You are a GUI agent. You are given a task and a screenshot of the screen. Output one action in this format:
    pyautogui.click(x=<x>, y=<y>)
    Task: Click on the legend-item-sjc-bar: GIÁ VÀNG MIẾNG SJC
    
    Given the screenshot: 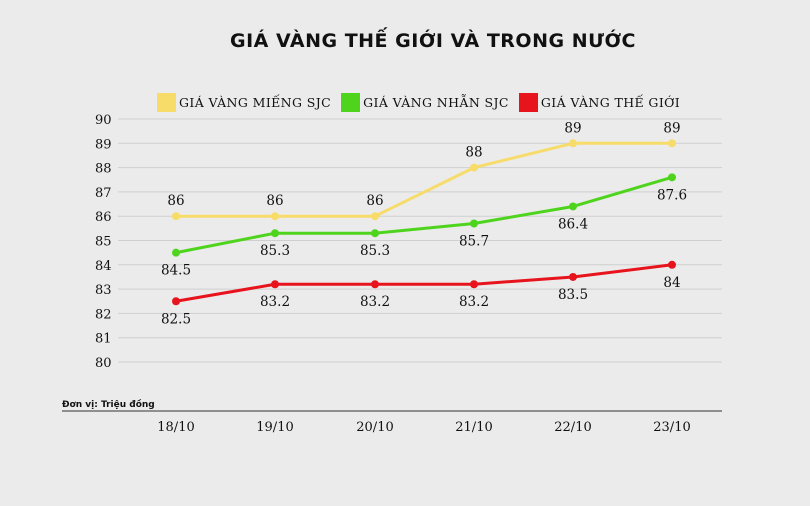 What is the action you would take?
    pyautogui.click(x=244, y=102)
    